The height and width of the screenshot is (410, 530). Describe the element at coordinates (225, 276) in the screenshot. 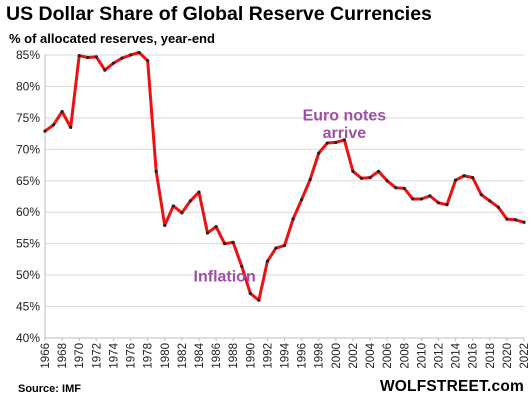

I see `annotation-label: Inflation` at that location.